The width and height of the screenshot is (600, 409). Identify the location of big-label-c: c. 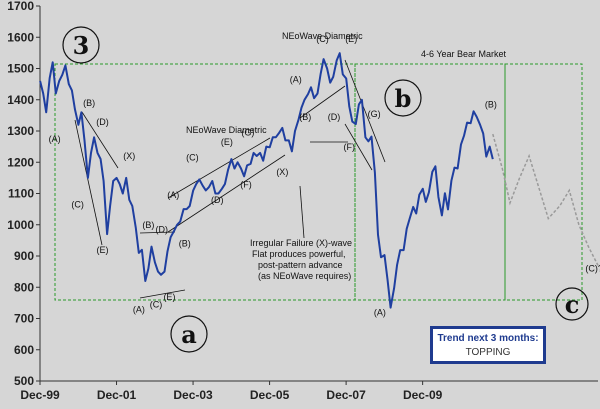
(572, 304).